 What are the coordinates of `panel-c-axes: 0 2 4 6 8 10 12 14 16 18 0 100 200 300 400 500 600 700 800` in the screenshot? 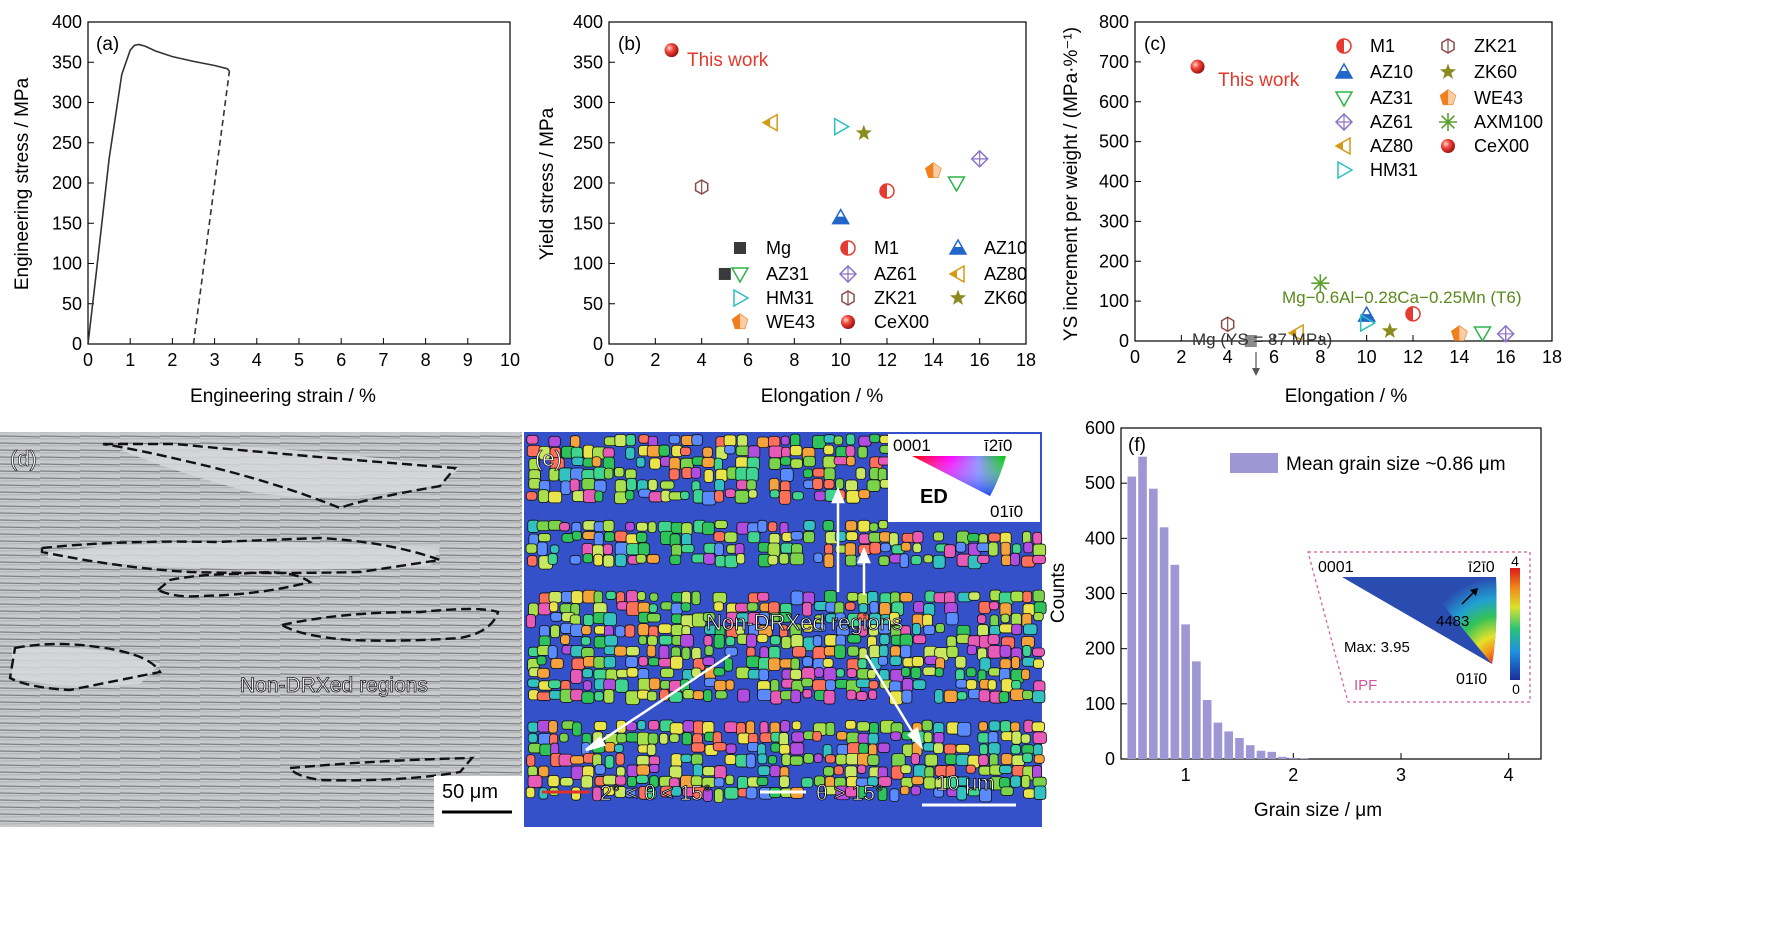 It's located at (1330, 189).